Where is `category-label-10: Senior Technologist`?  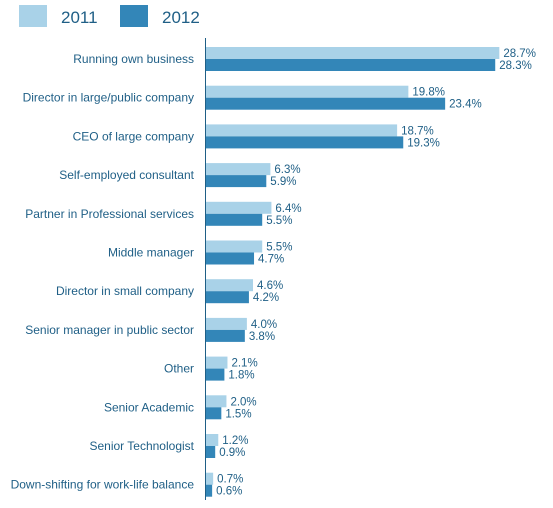
category-label-10: Senior Technologist is located at coordinates (141, 446).